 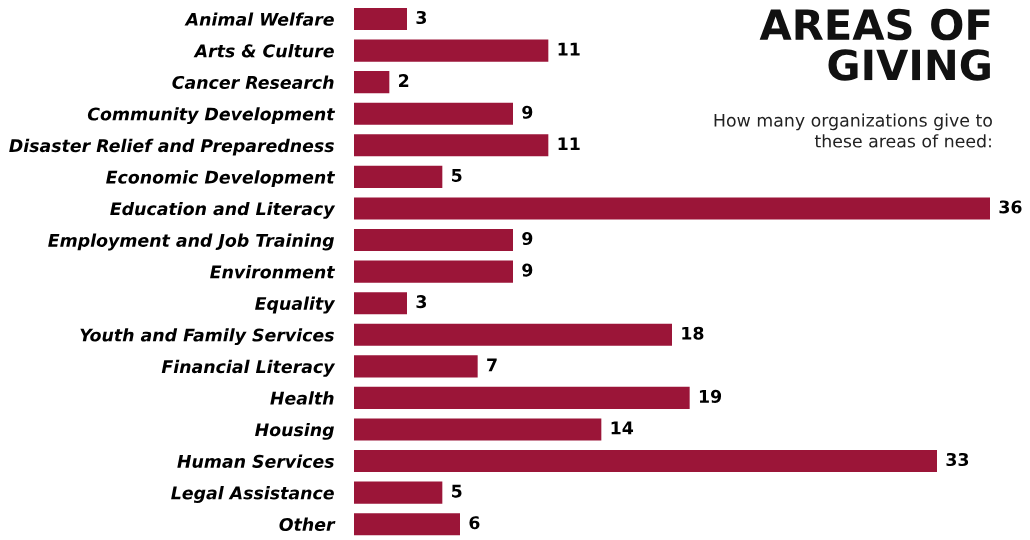 What do you see at coordinates (207, 337) in the screenshot?
I see `y-tick-label: Youth and Family Services` at bounding box center [207, 337].